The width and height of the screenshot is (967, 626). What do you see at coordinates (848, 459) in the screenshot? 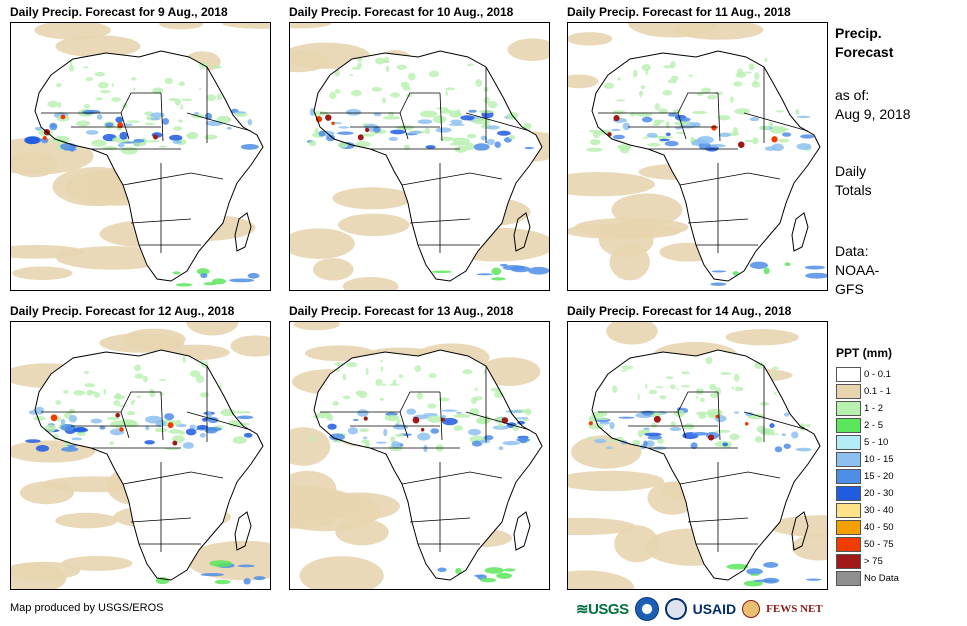
I see `legend-swatch` at bounding box center [848, 459].